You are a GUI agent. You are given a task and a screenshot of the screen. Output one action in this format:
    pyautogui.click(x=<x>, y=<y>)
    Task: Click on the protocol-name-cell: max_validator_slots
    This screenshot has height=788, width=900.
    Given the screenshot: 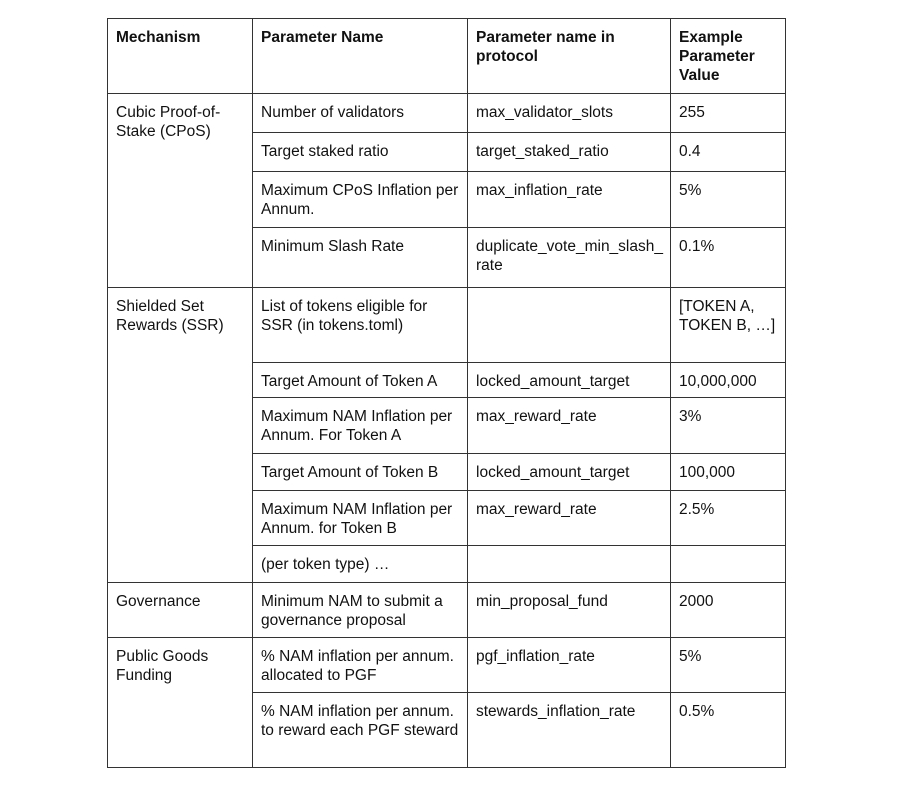 What is the action you would take?
    pyautogui.click(x=569, y=113)
    